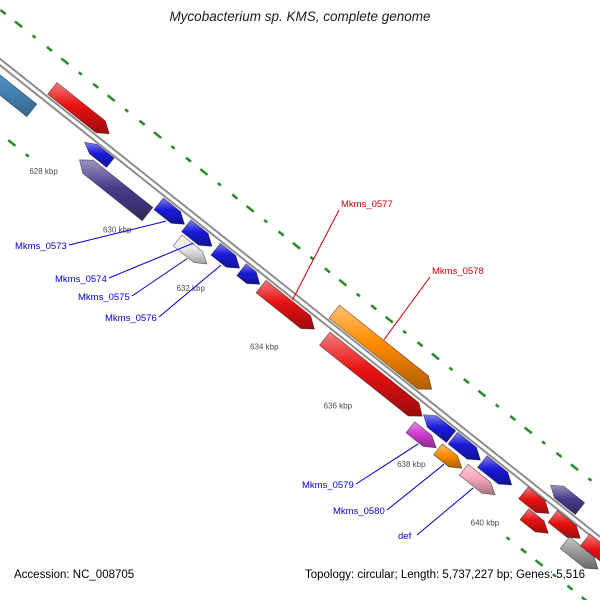  I want to click on ruler-tick-label: 638 kbp, so click(411, 464).